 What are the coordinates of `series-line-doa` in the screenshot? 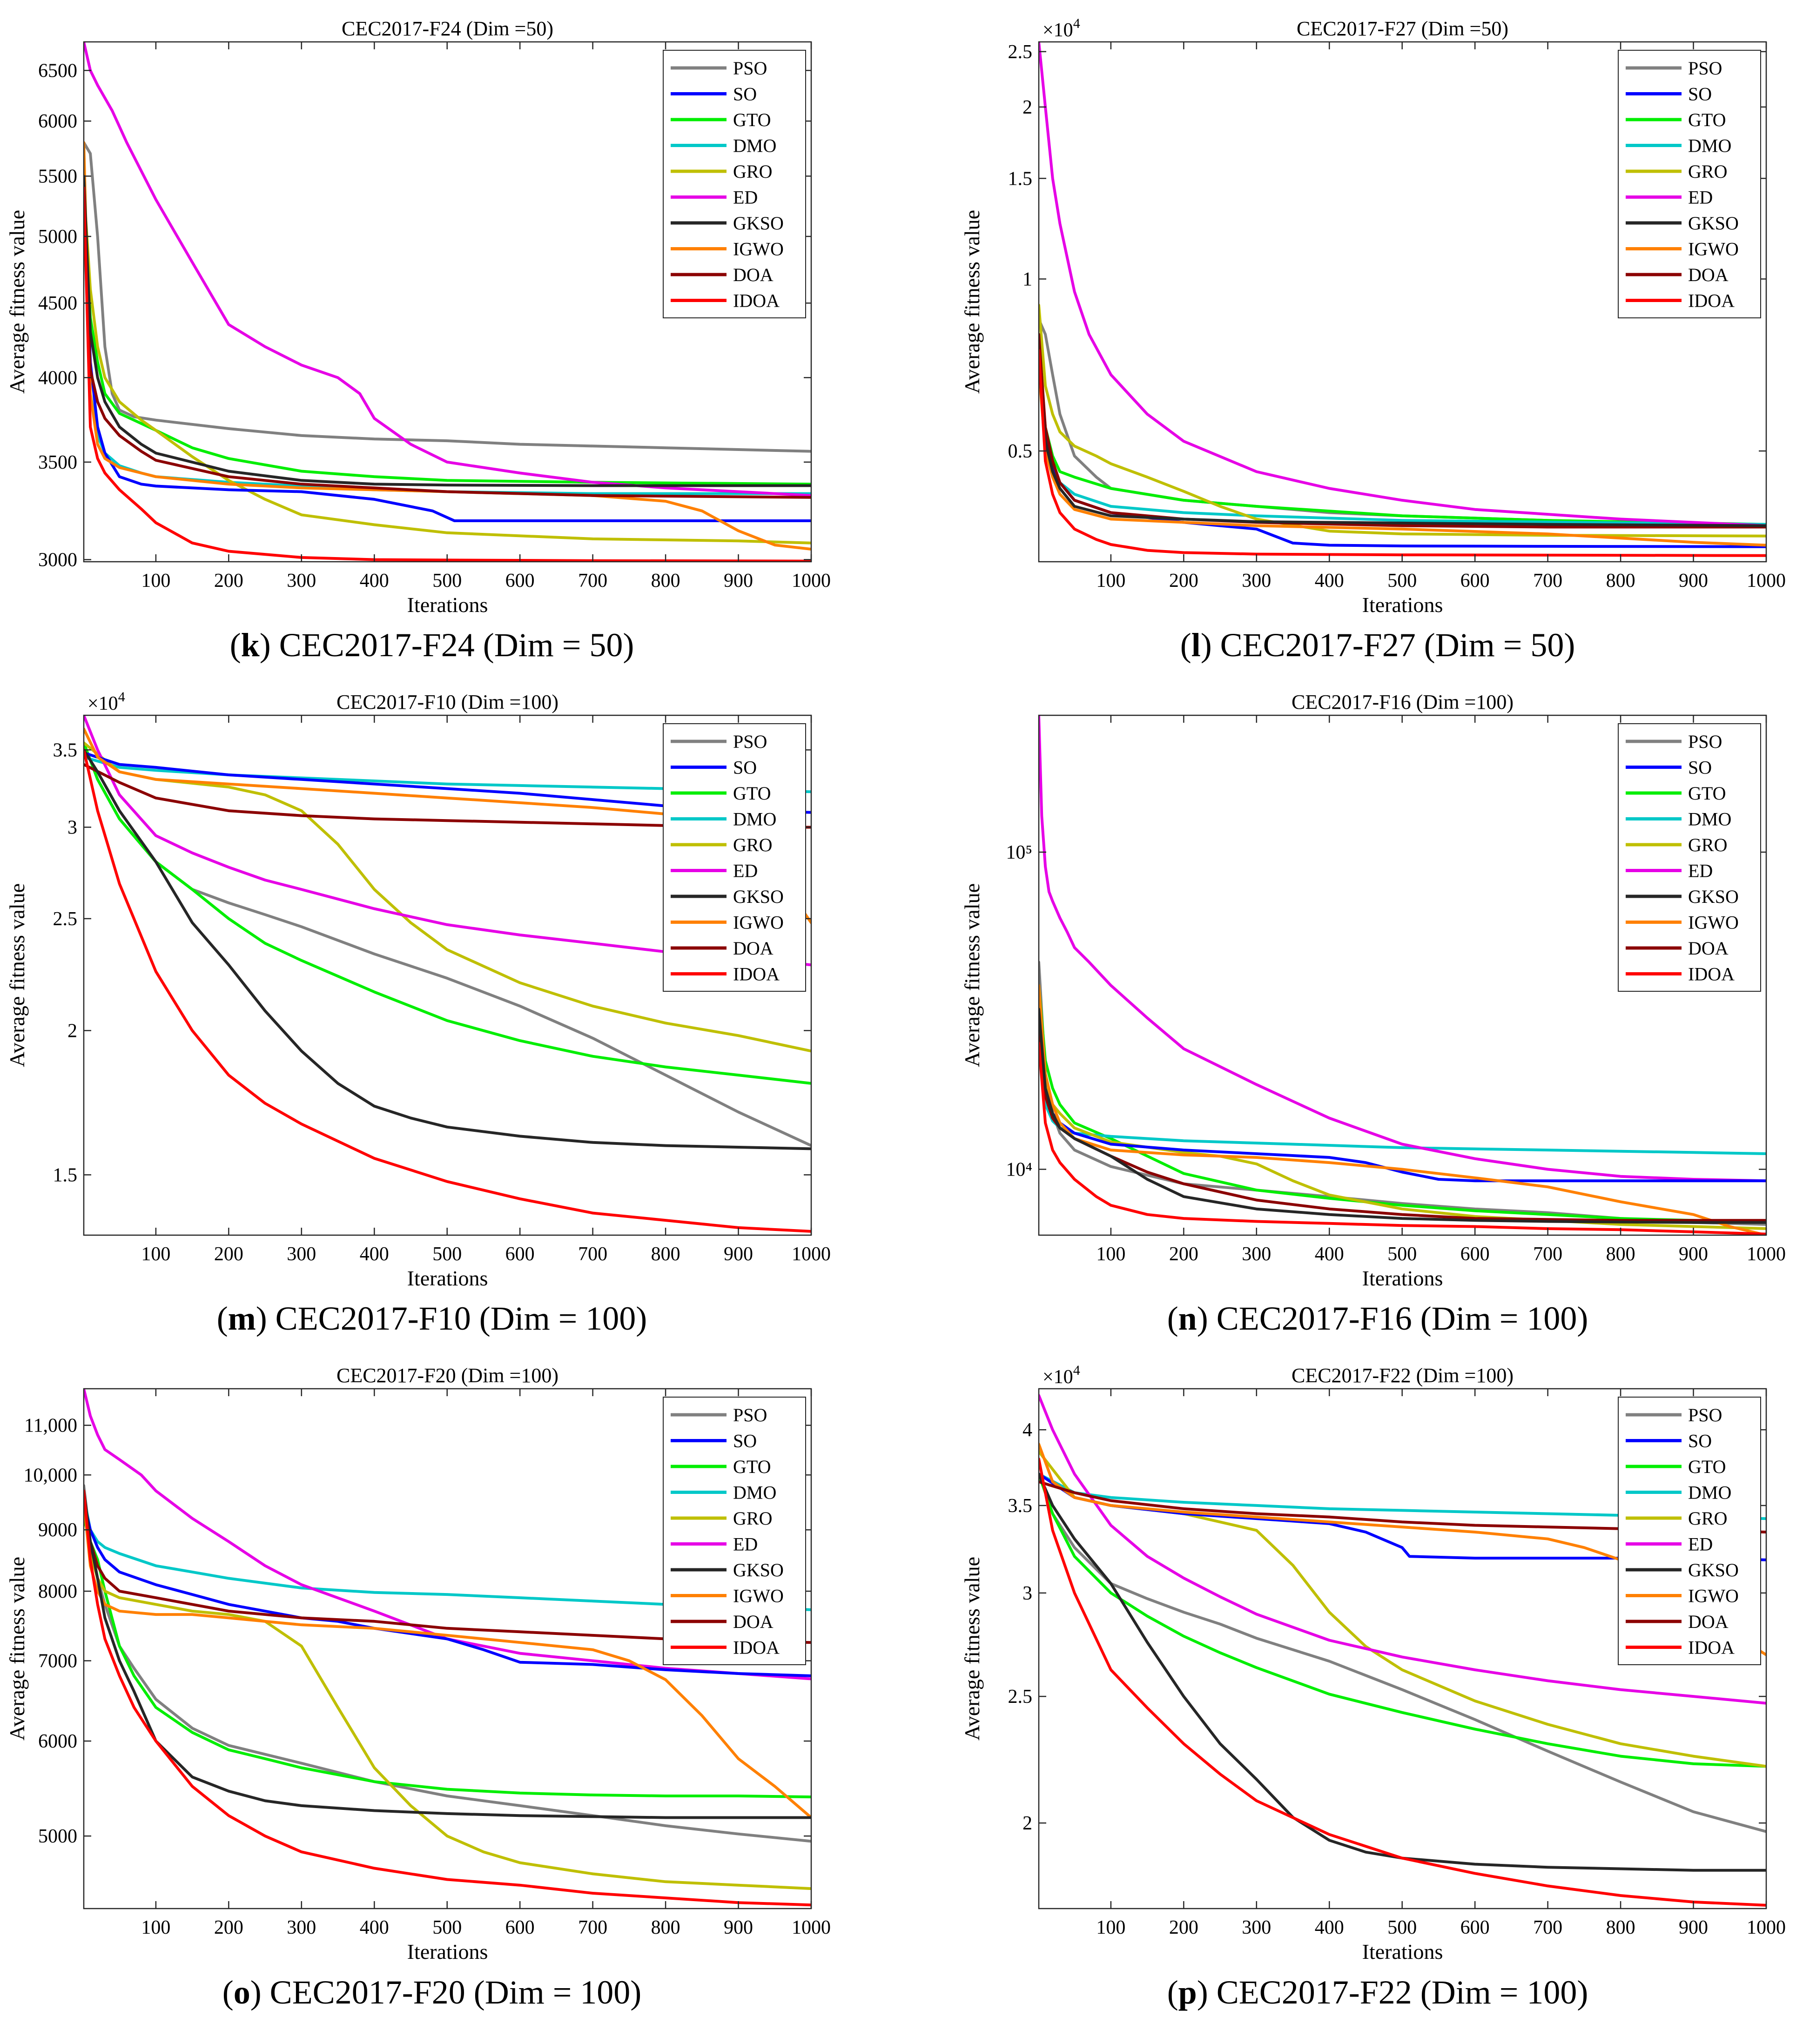 It's located at (447, 354).